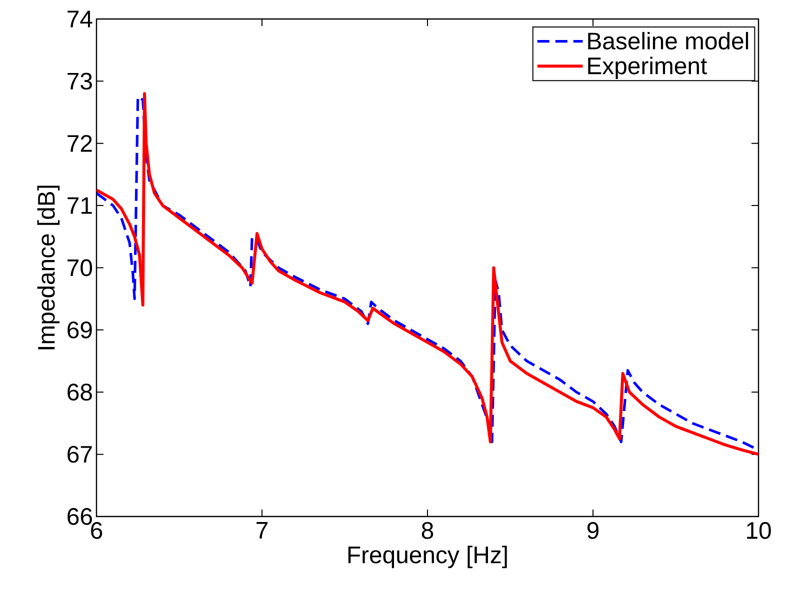  Describe the element at coordinates (80, 19) in the screenshot. I see `y-tick-label: 74` at that location.